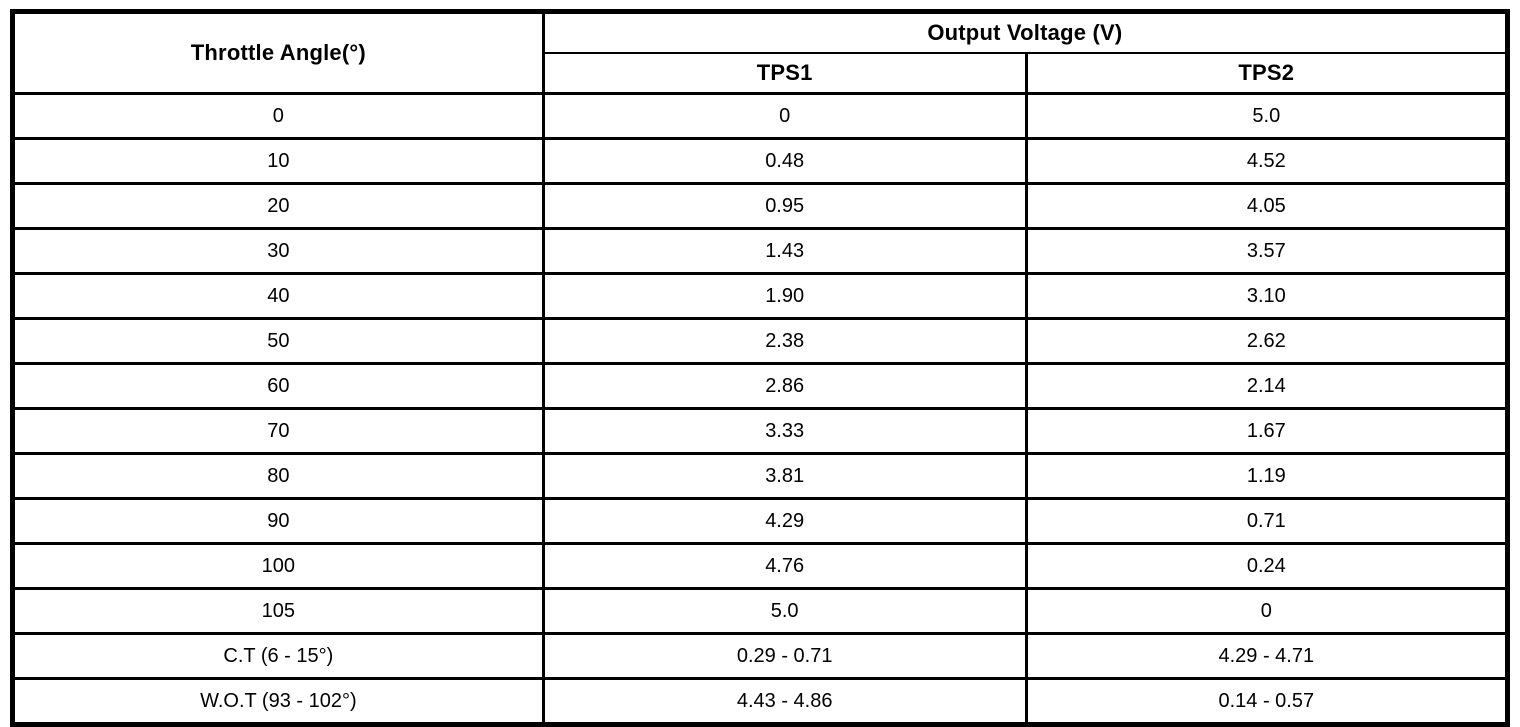 The image size is (1520, 727). Describe the element at coordinates (278, 566) in the screenshot. I see `angle-cell: 100` at that location.